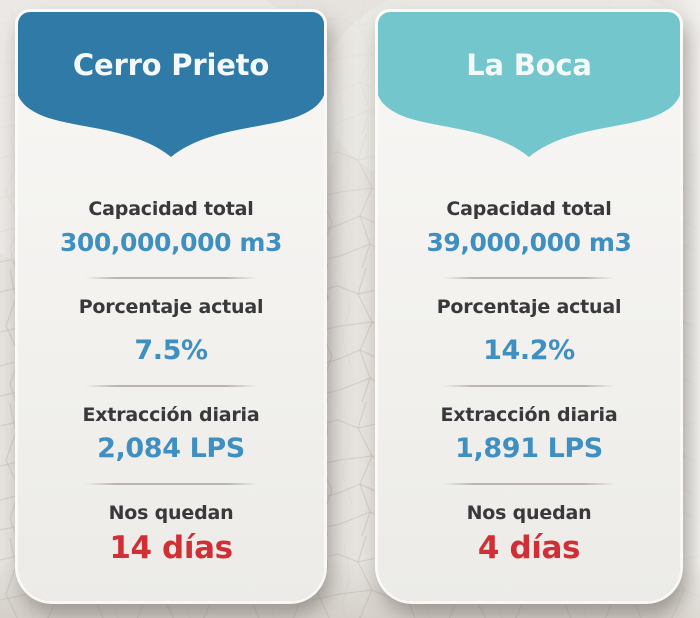 The height and width of the screenshot is (618, 700). I want to click on stat-value: 39,000,000 m3, so click(529, 242).